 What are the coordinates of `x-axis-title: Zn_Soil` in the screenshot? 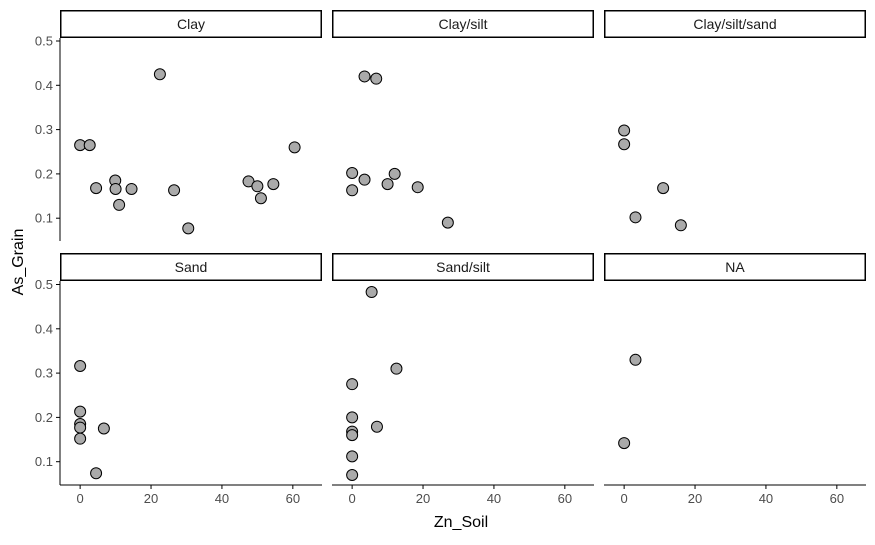 It's located at (461, 522).